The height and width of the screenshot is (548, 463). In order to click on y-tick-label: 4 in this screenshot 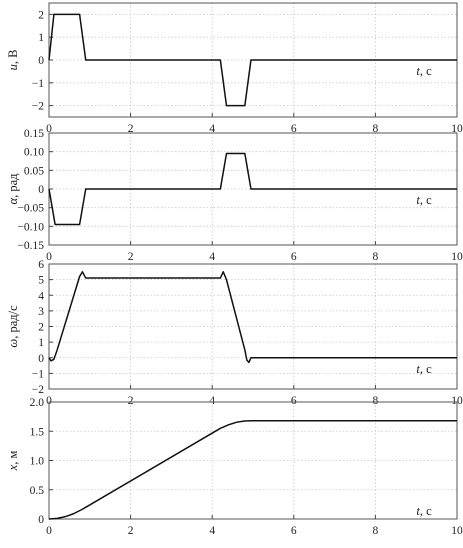, I will do `click(41, 296)`.